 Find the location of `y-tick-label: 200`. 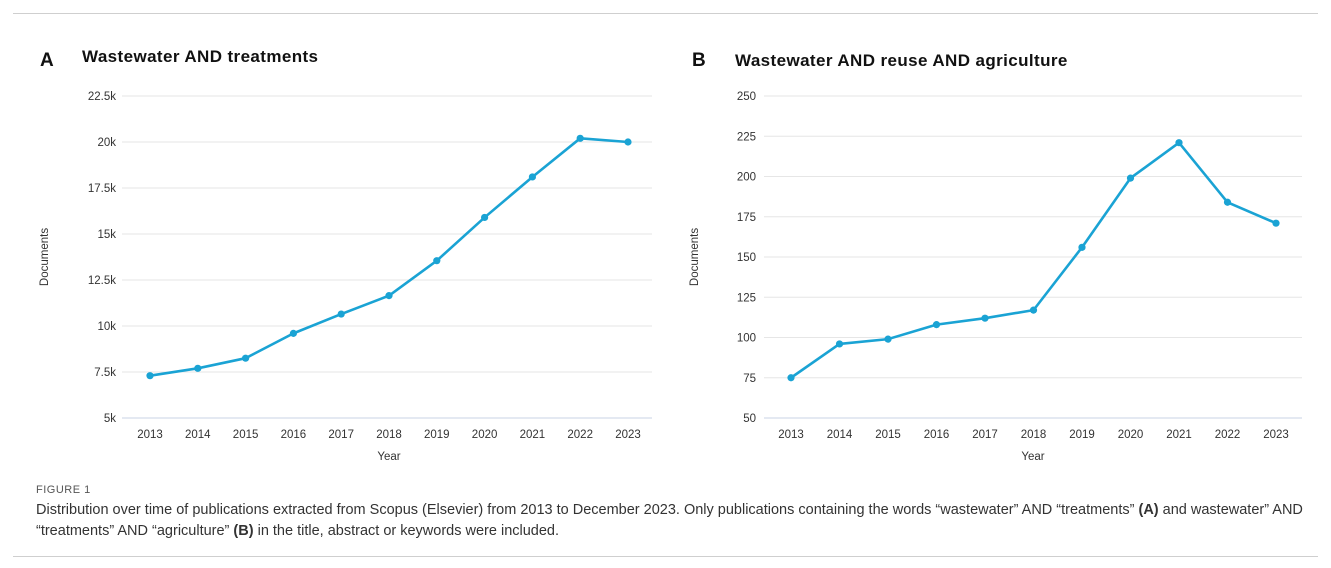

y-tick-label: 200 is located at coordinates (746, 178).